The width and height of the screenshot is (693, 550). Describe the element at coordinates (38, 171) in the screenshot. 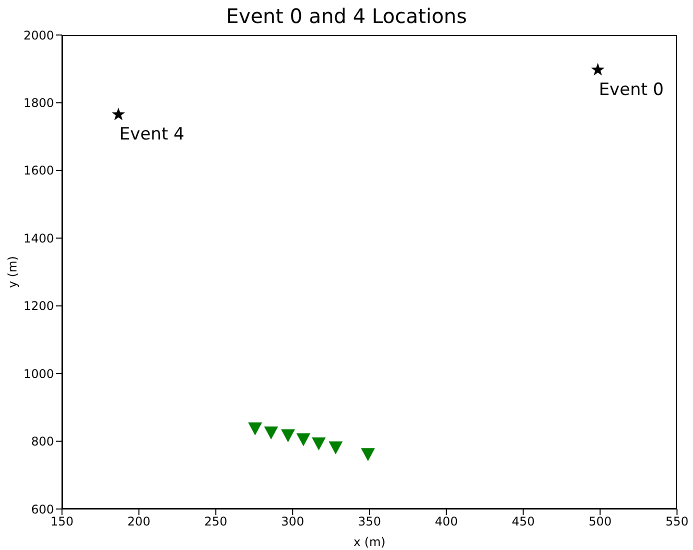

I see `y-tick-label: 1600` at that location.